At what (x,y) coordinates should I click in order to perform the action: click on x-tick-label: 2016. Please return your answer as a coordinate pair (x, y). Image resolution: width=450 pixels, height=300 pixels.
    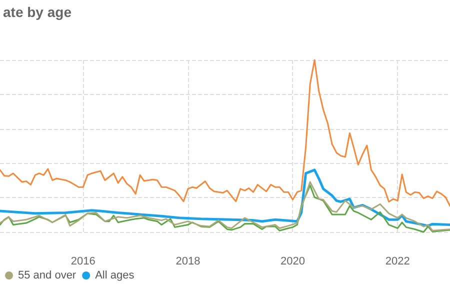
    Looking at the image, I should click on (83, 262).